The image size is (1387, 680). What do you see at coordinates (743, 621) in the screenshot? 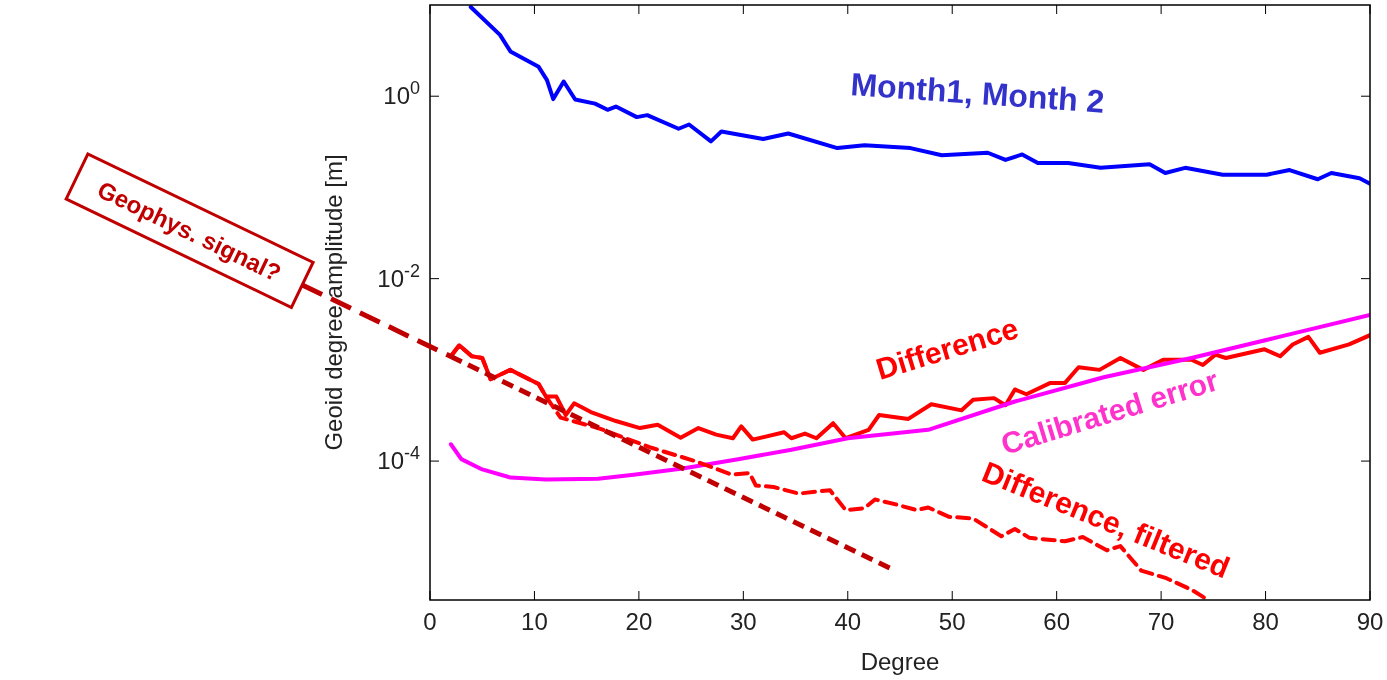
I see `x-tick-label: 30` at bounding box center [743, 621].